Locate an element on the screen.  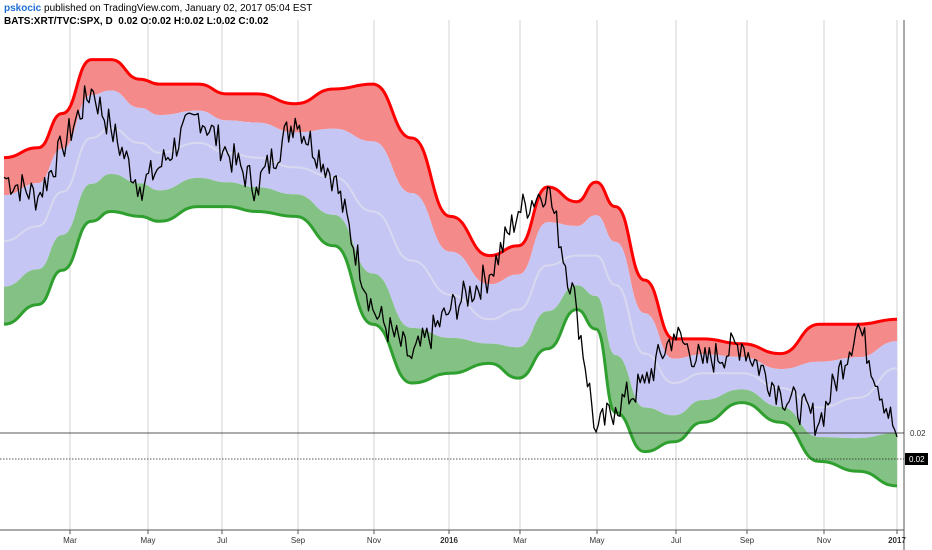
last-price-label: 0.02 is located at coordinates (917, 459).